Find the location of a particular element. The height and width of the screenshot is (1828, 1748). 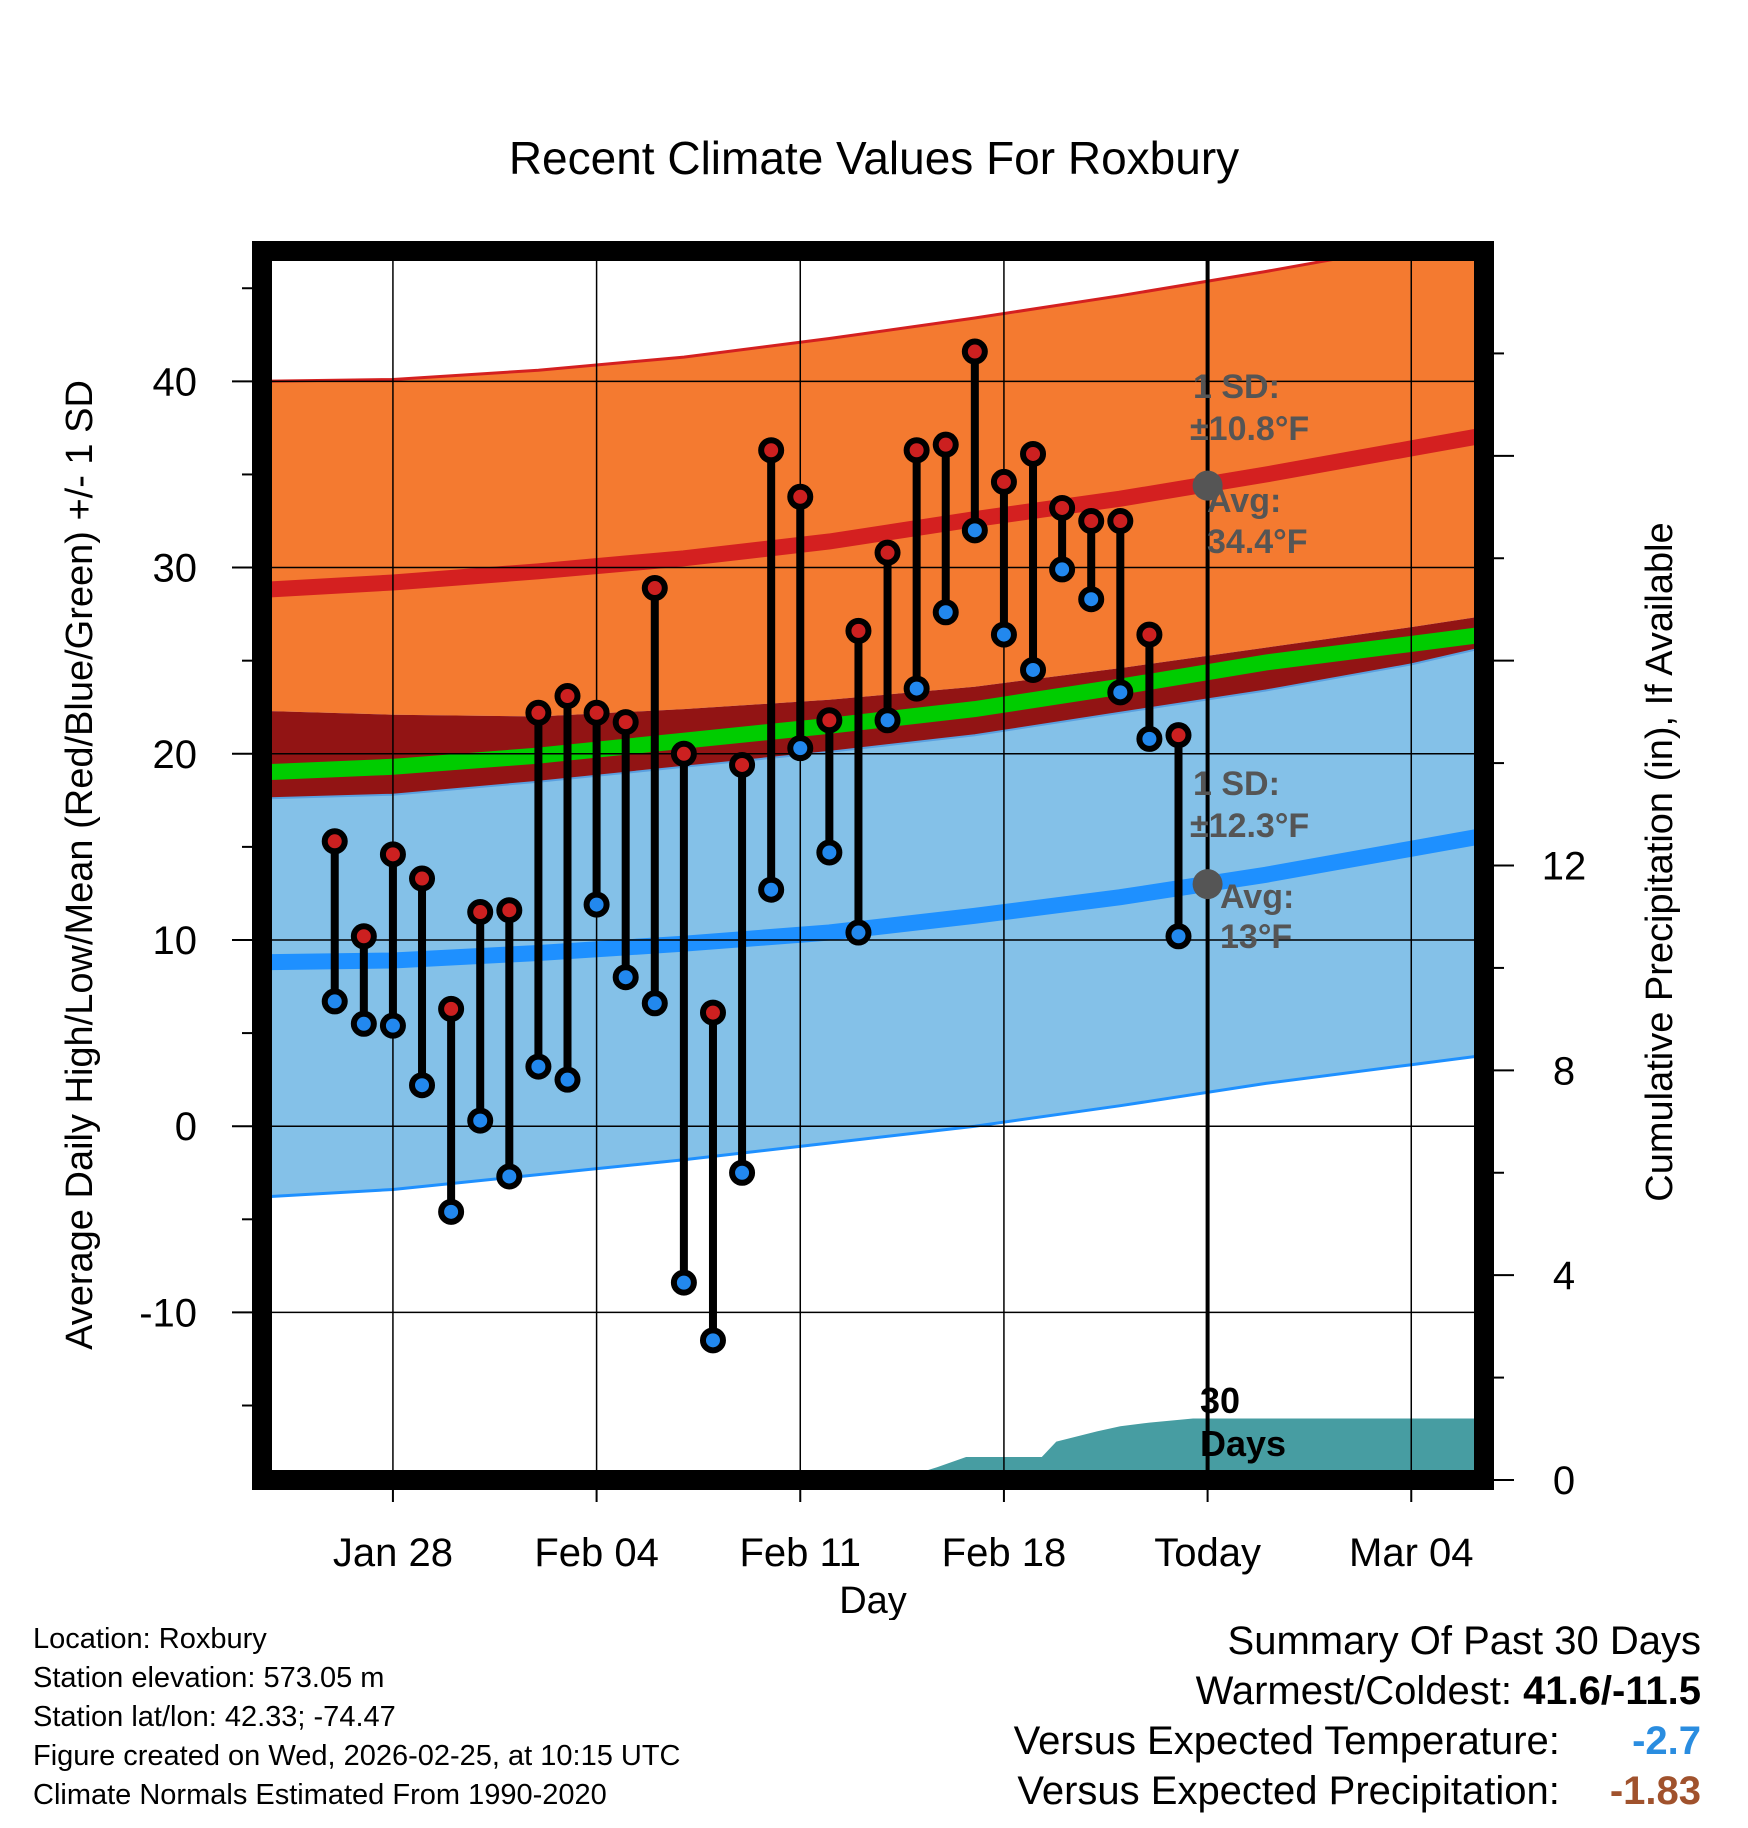

x-tick-label-Today: Today is located at coordinates (1207, 1553).